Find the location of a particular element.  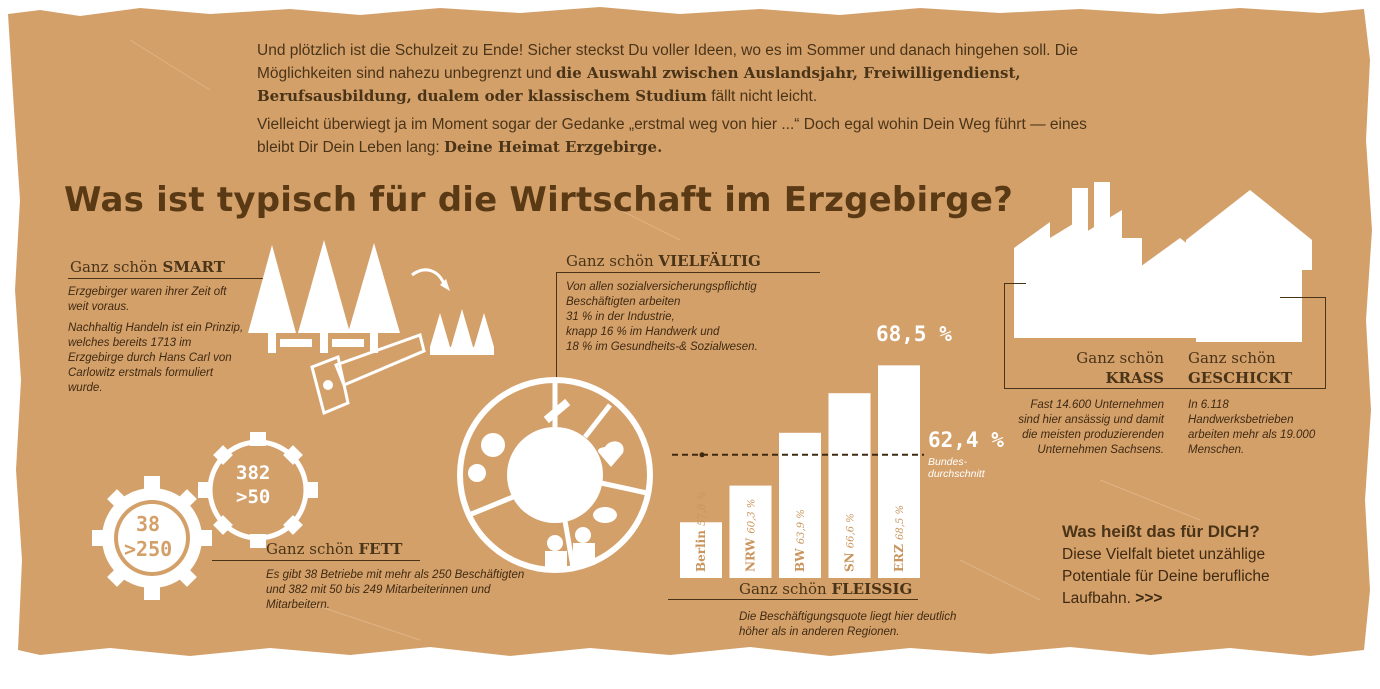

gears-icon is located at coordinates (205, 516).